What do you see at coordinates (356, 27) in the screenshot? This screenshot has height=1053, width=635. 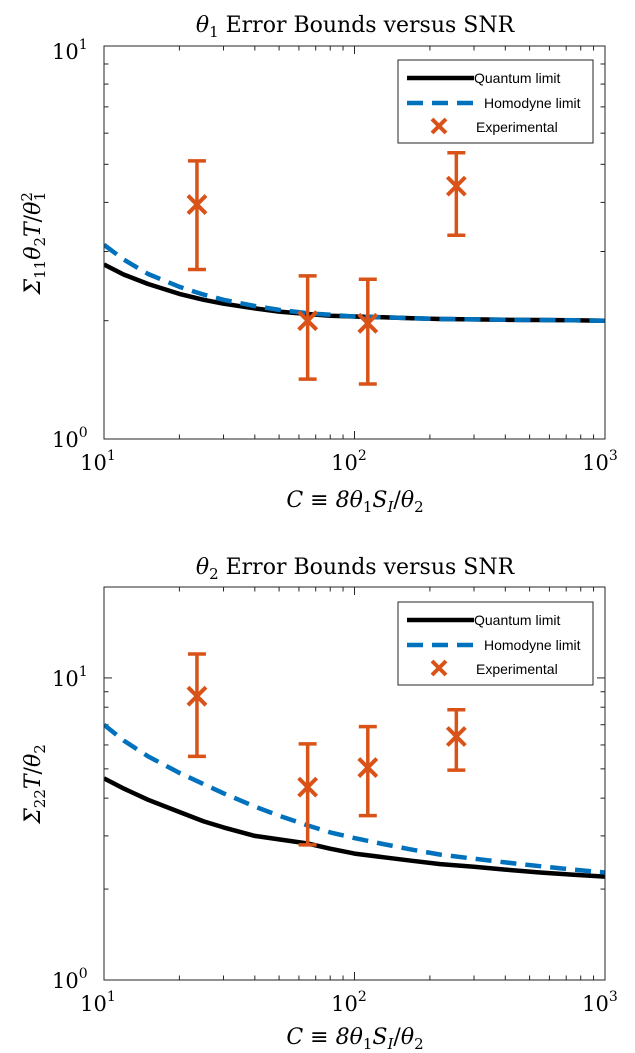 I see `chart-title: θ1 Error Bounds versus SNR` at bounding box center [356, 27].